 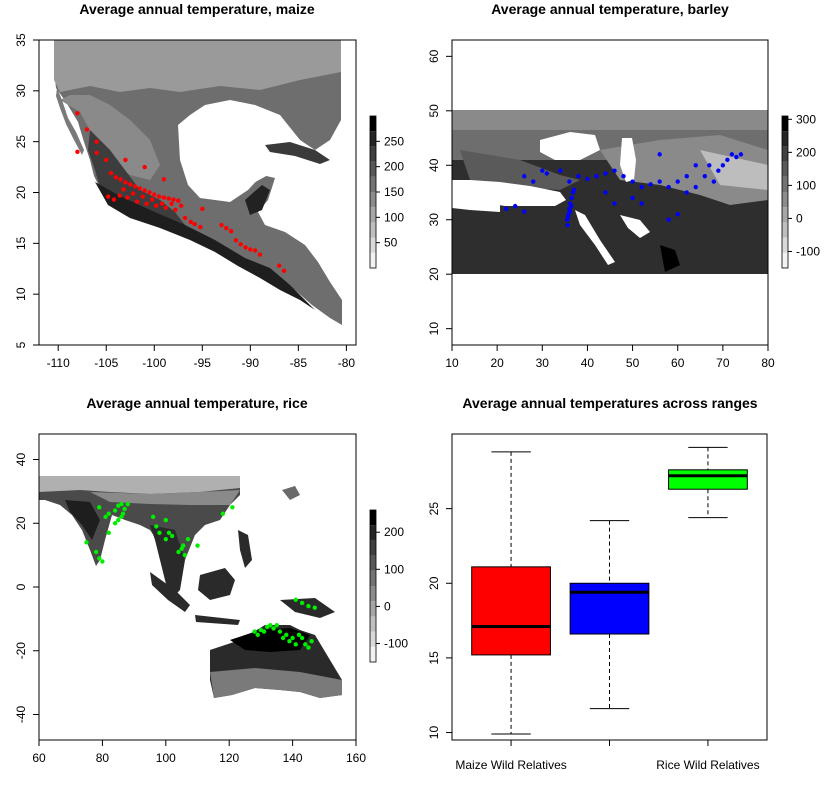 I want to click on maize-title: Average annual temperature, maize, so click(x=196, y=9).